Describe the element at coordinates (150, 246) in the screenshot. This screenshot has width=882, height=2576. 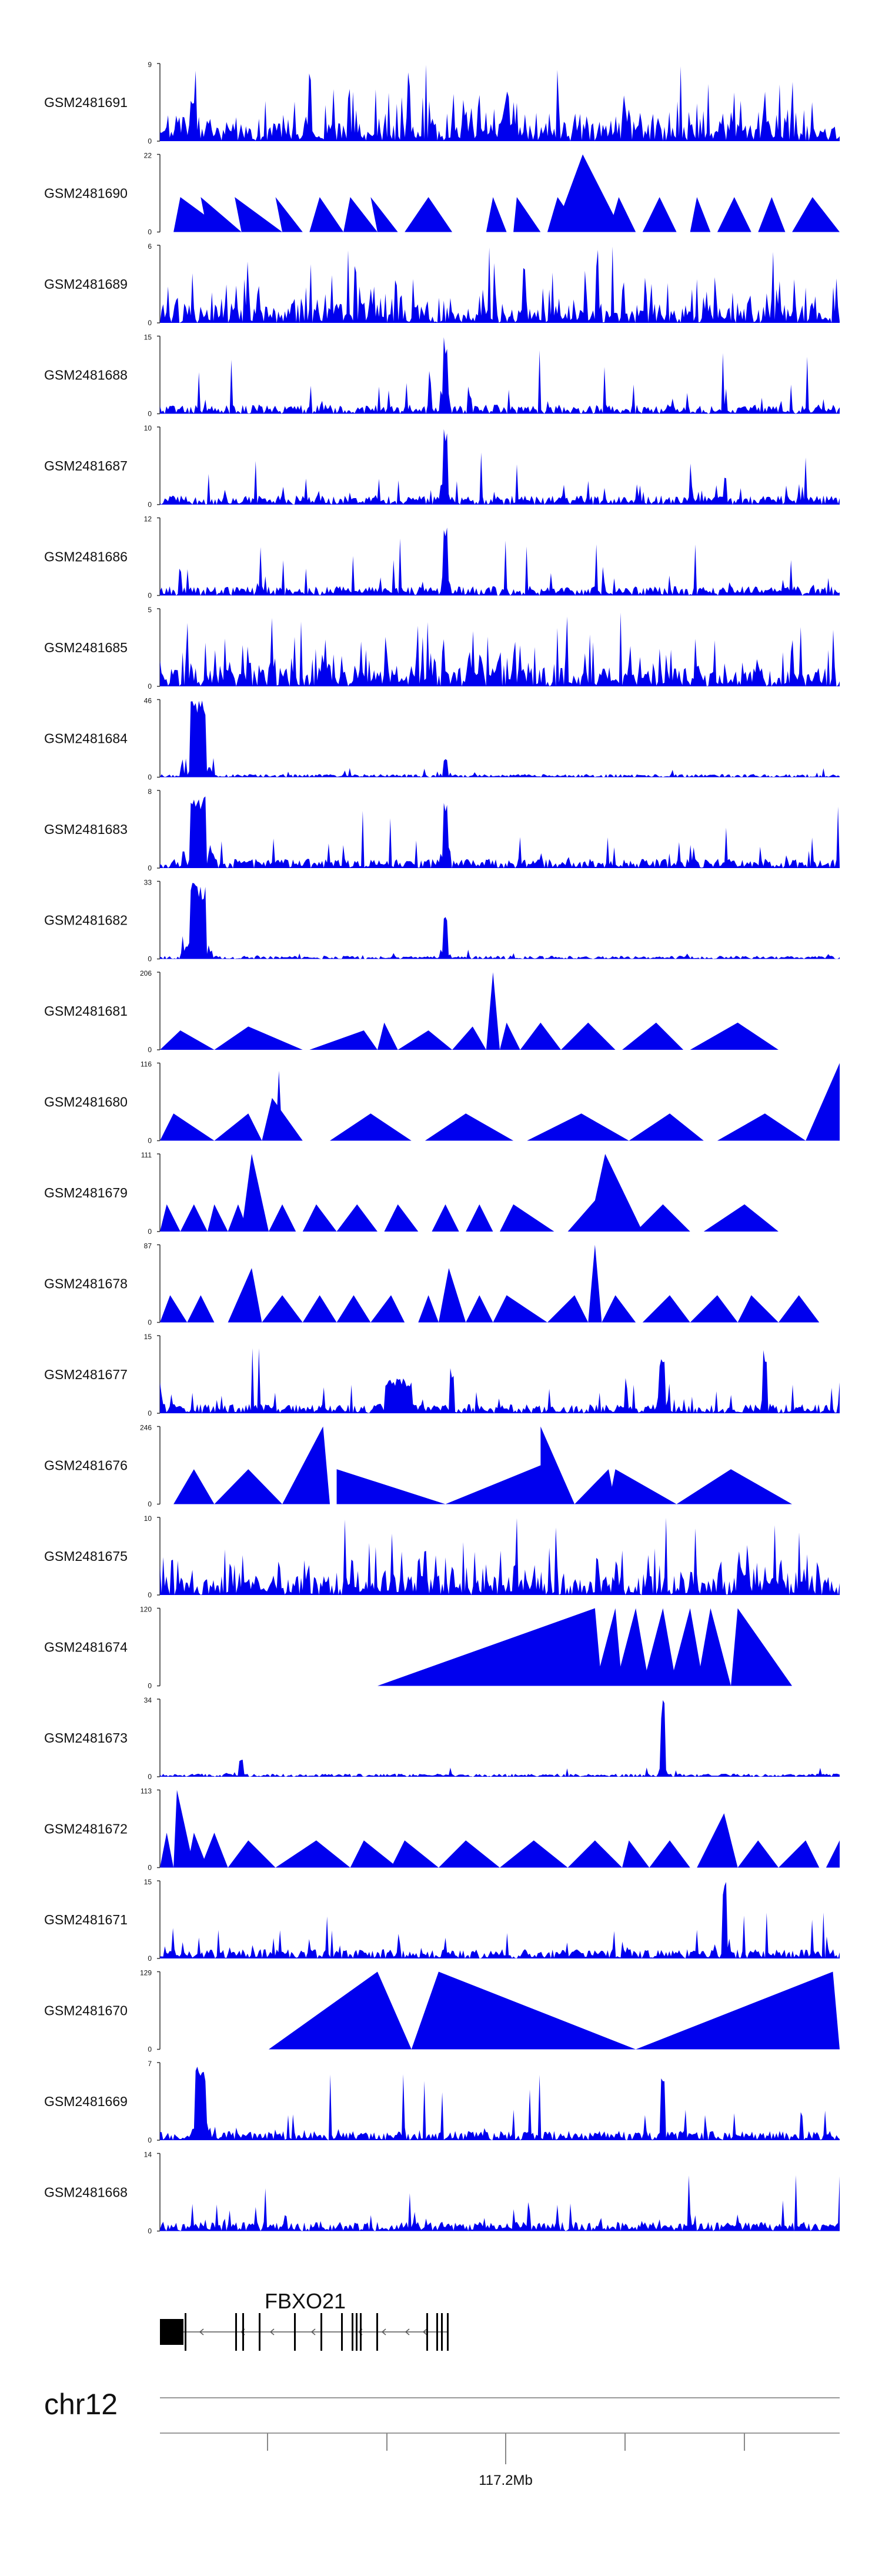
I see `track-ymax-label: 6` at that location.